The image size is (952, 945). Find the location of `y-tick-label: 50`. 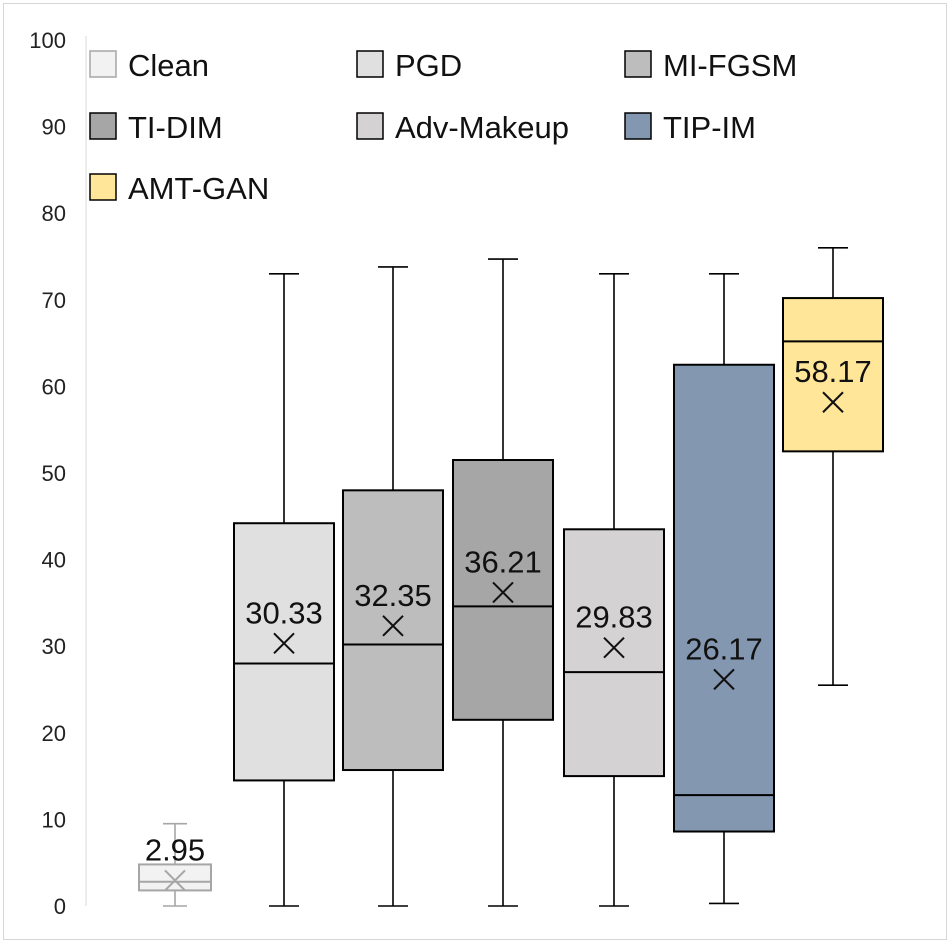

y-tick-label: 50 is located at coordinates (54, 473).